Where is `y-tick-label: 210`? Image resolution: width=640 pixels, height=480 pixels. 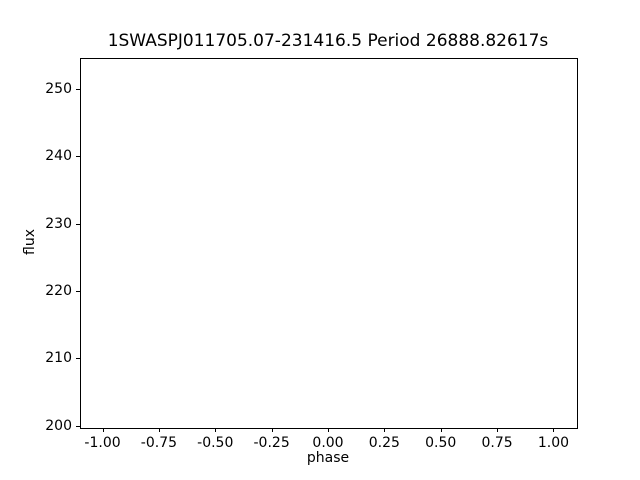 y-tick-label: 210 is located at coordinates (58, 358).